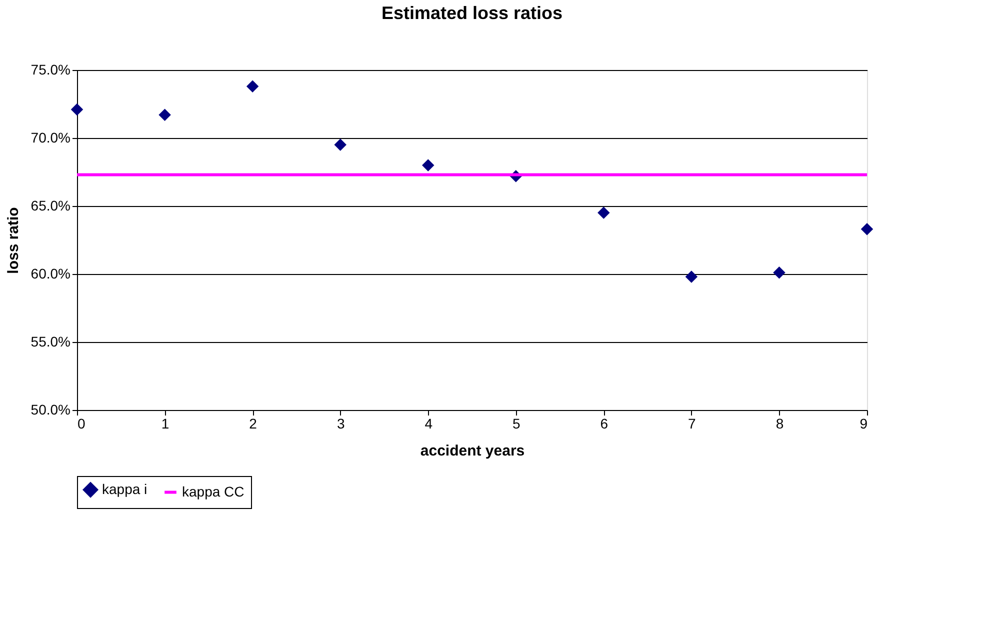  Describe the element at coordinates (428, 424) in the screenshot. I see `x-tick-label: 4` at that location.